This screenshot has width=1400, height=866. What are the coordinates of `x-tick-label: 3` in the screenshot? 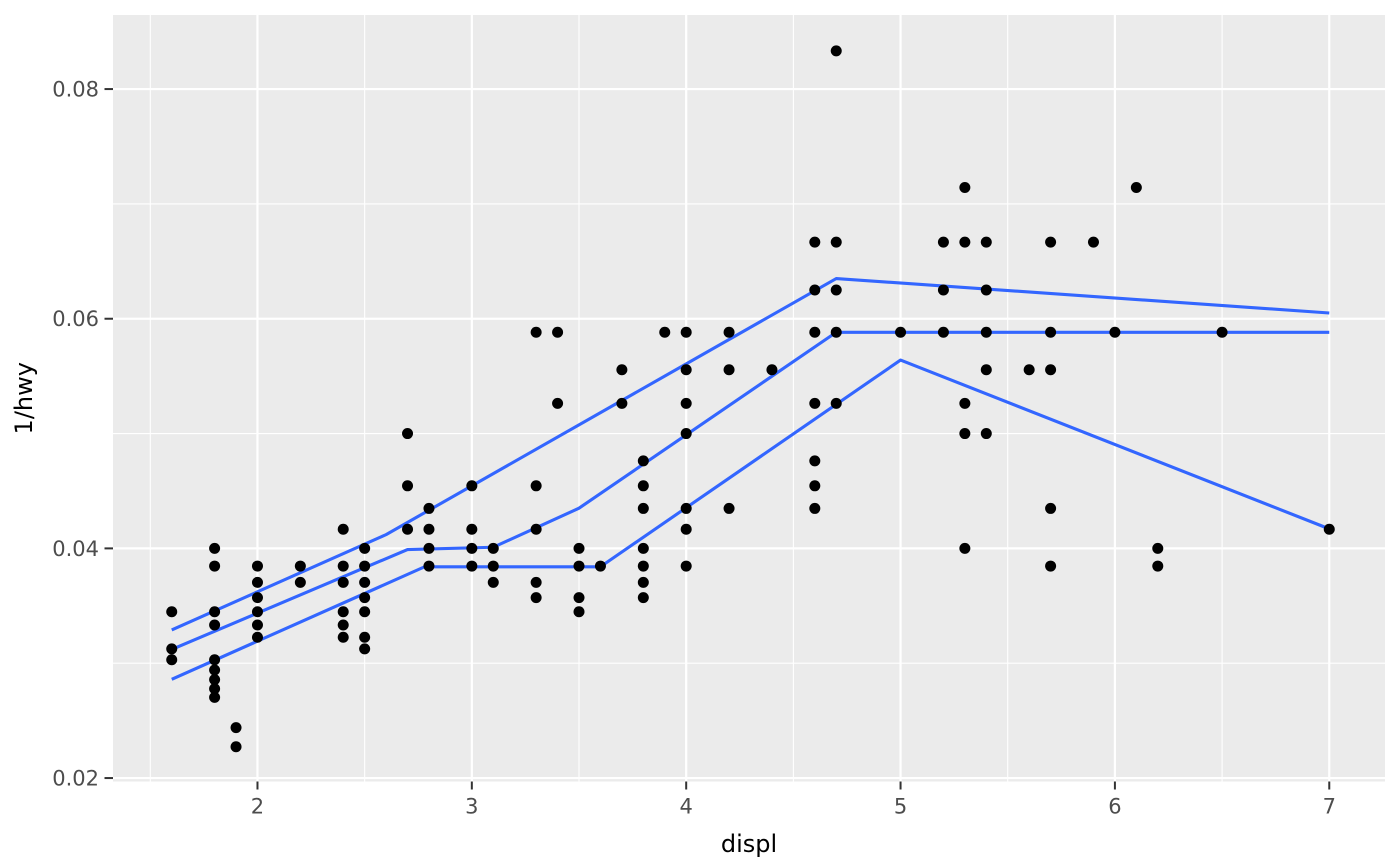 It's located at (471, 807).